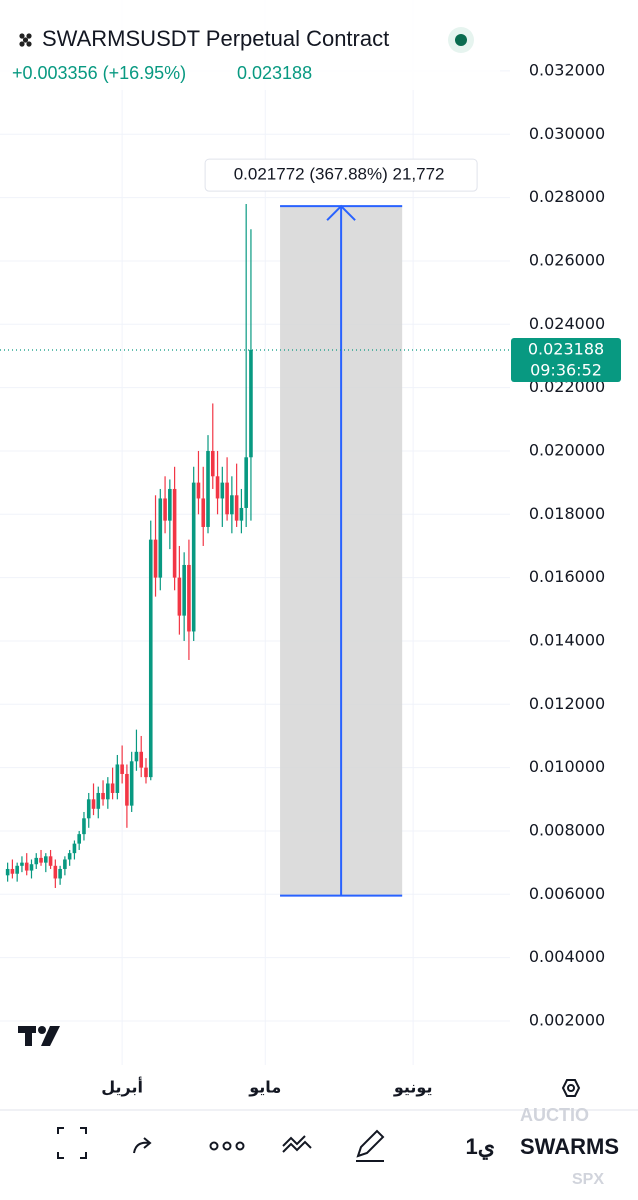 The image size is (638, 1200). What do you see at coordinates (566, 369) in the screenshot?
I see `countdown: 09:36:52` at bounding box center [566, 369].